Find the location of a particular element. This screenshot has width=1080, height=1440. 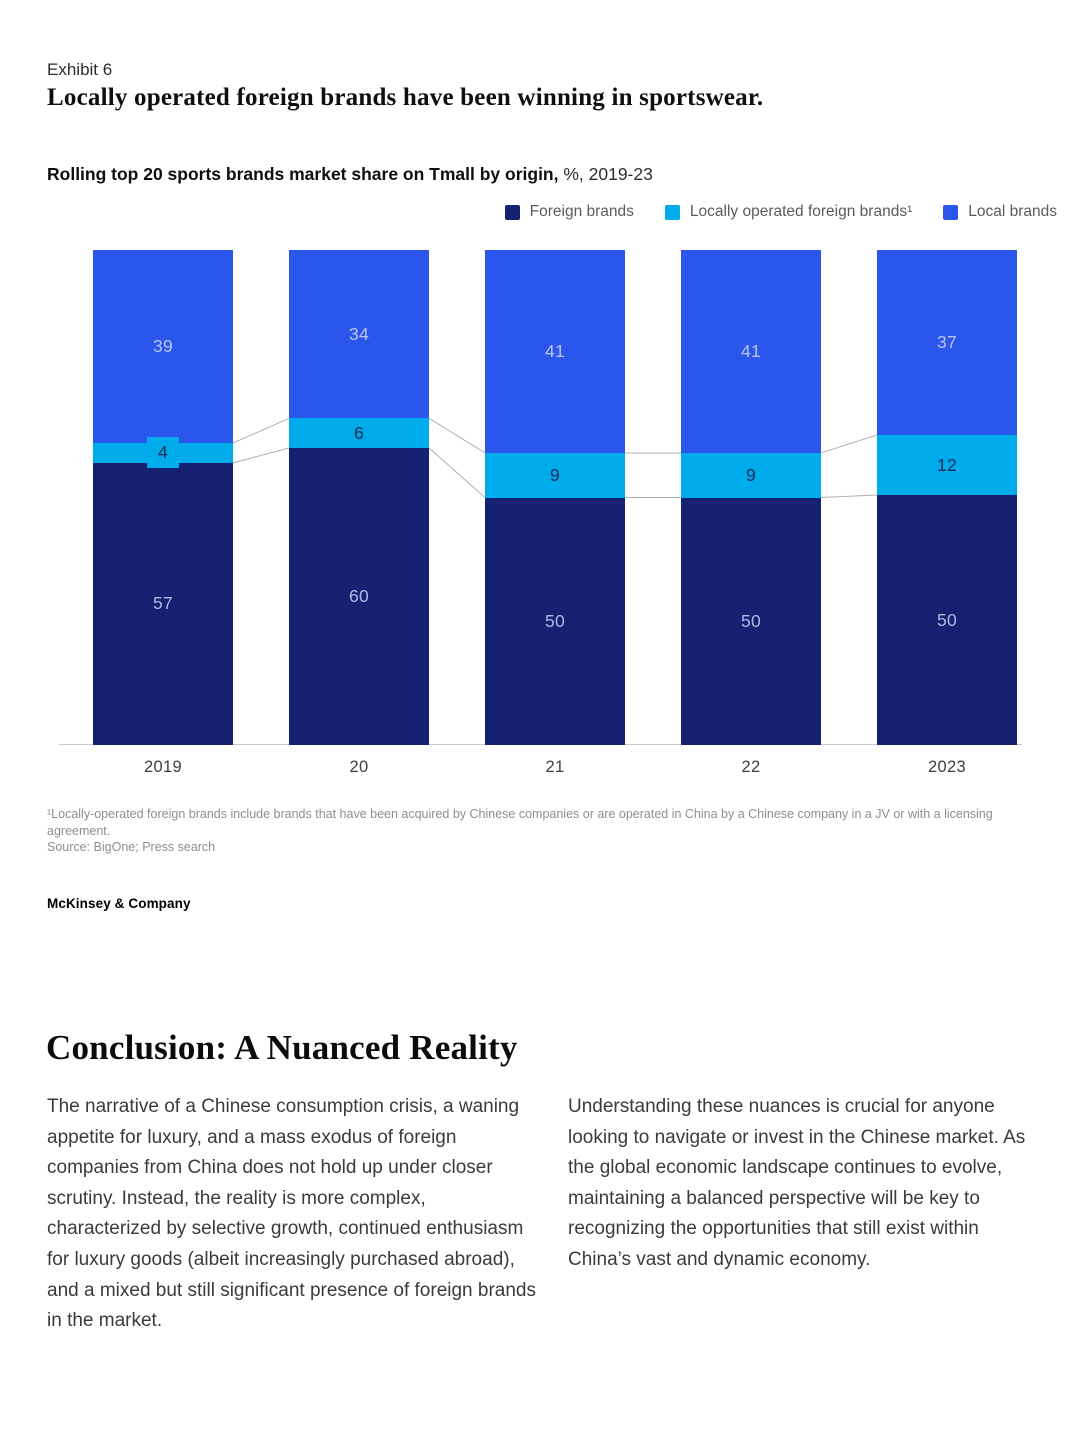

legend-label: Foreign brands is located at coordinates (581, 211).